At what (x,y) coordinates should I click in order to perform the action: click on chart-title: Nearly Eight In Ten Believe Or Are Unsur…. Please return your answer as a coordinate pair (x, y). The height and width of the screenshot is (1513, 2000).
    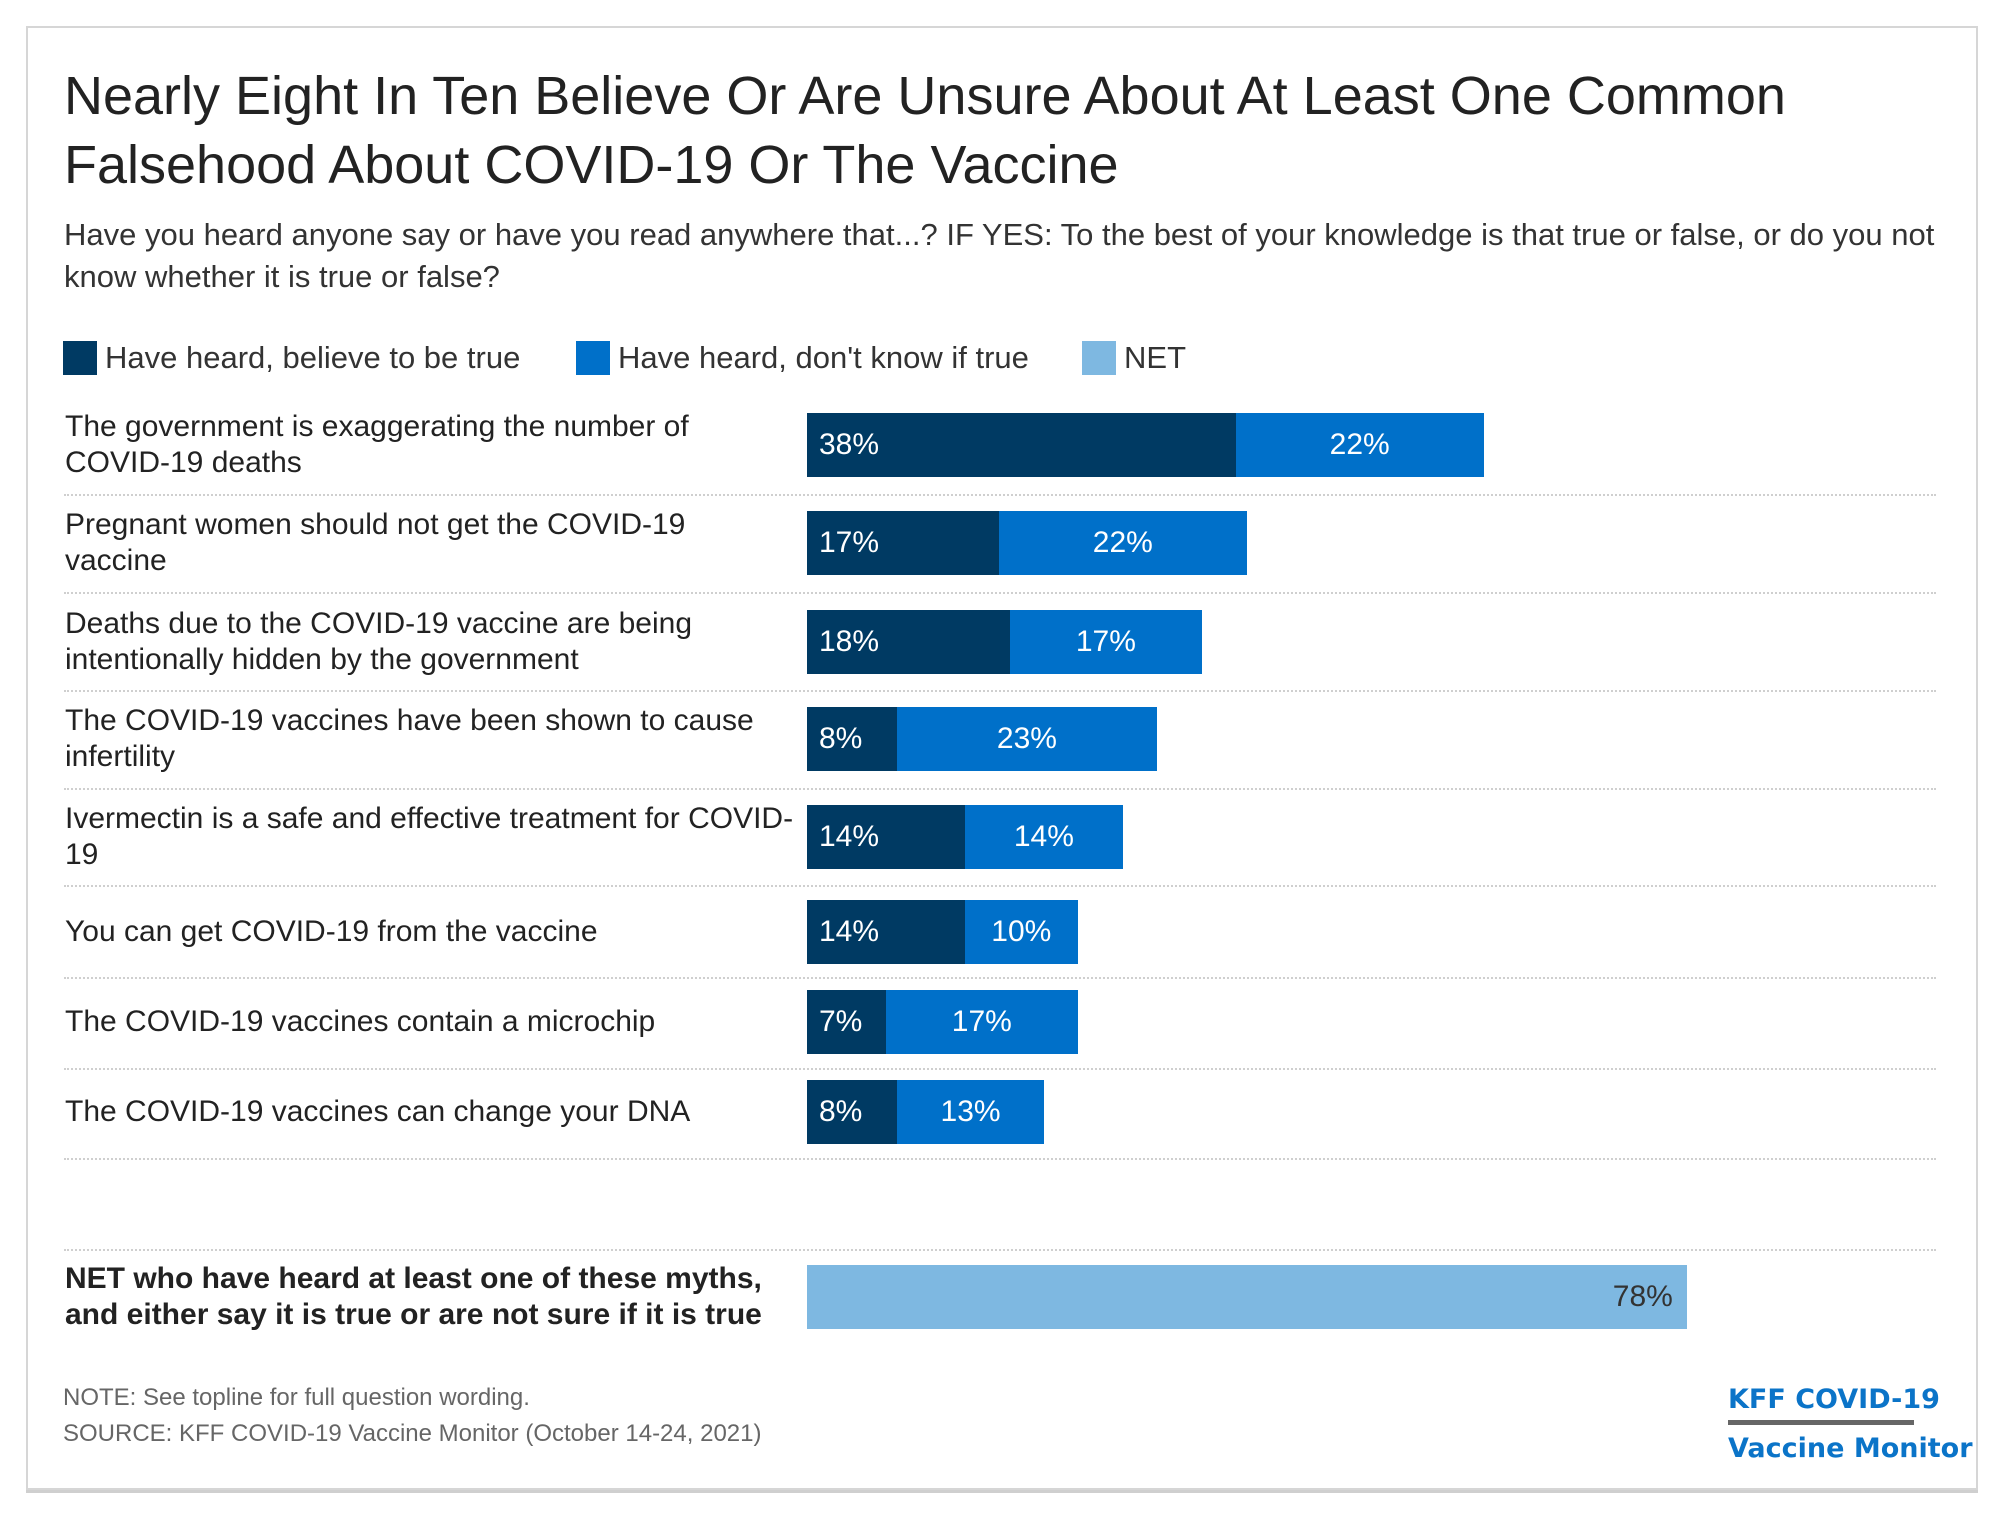
    Looking at the image, I should click on (925, 130).